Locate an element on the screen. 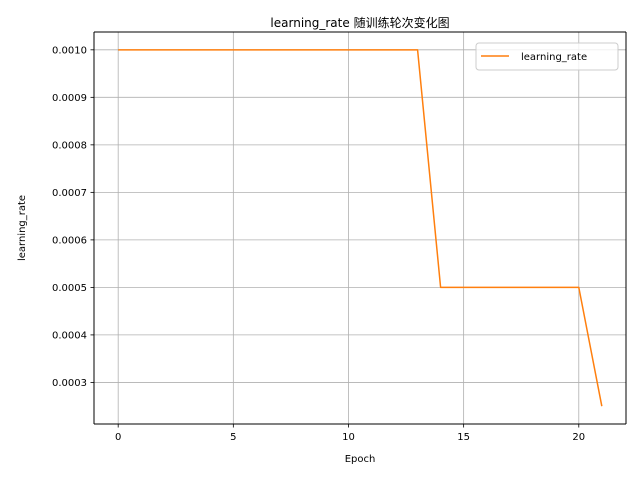 Image resolution: width=640 pixels, height=480 pixels. x-axis-label: Epoch is located at coordinates (360, 459).